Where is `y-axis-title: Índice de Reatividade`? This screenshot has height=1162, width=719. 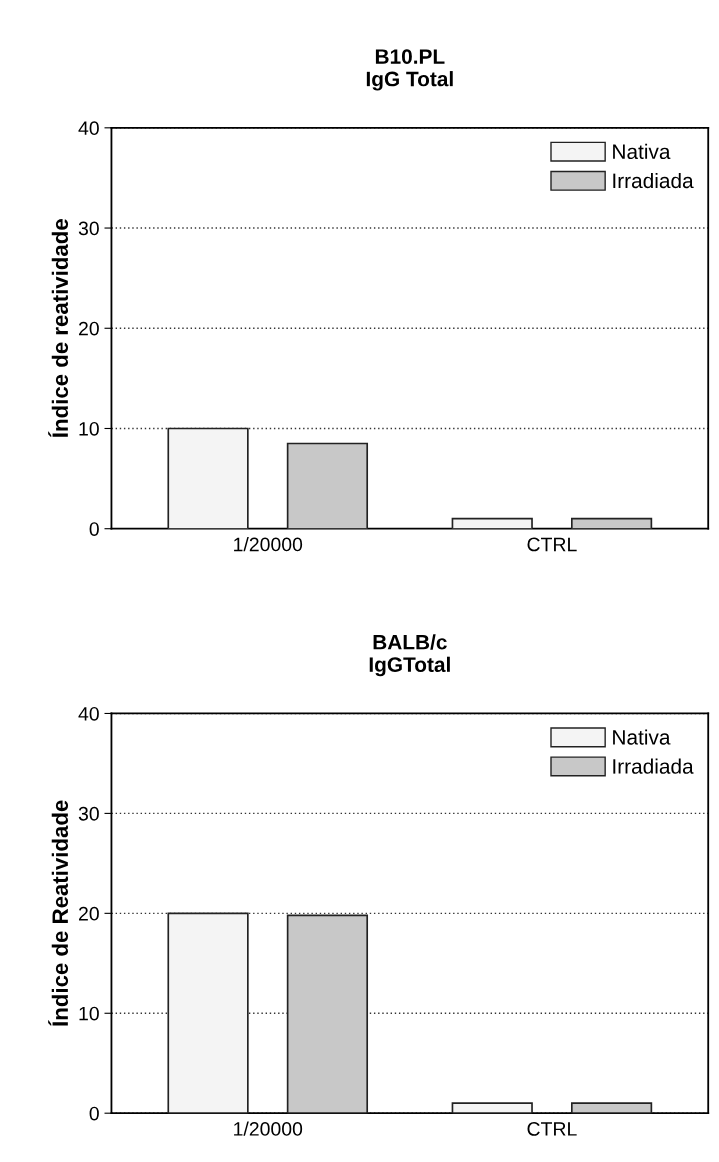 y-axis-title: Índice de Reatividade is located at coordinates (58, 913).